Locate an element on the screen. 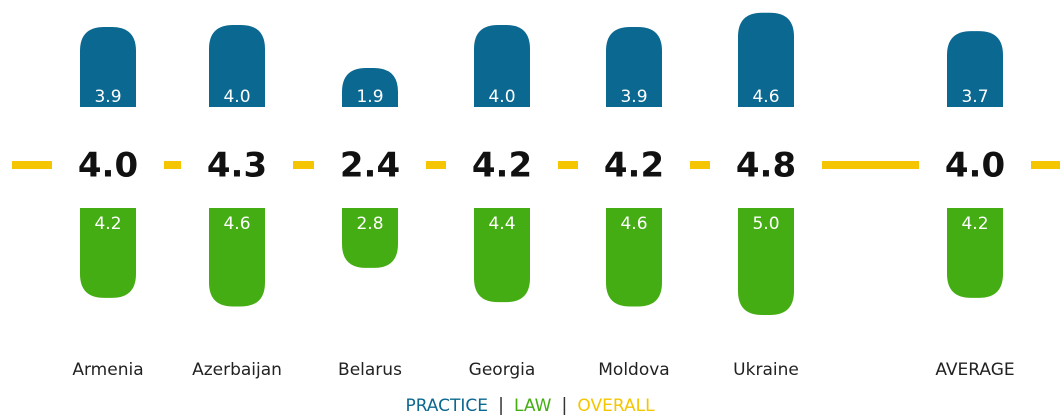  practice-label: 1.9 is located at coordinates (369, 97).